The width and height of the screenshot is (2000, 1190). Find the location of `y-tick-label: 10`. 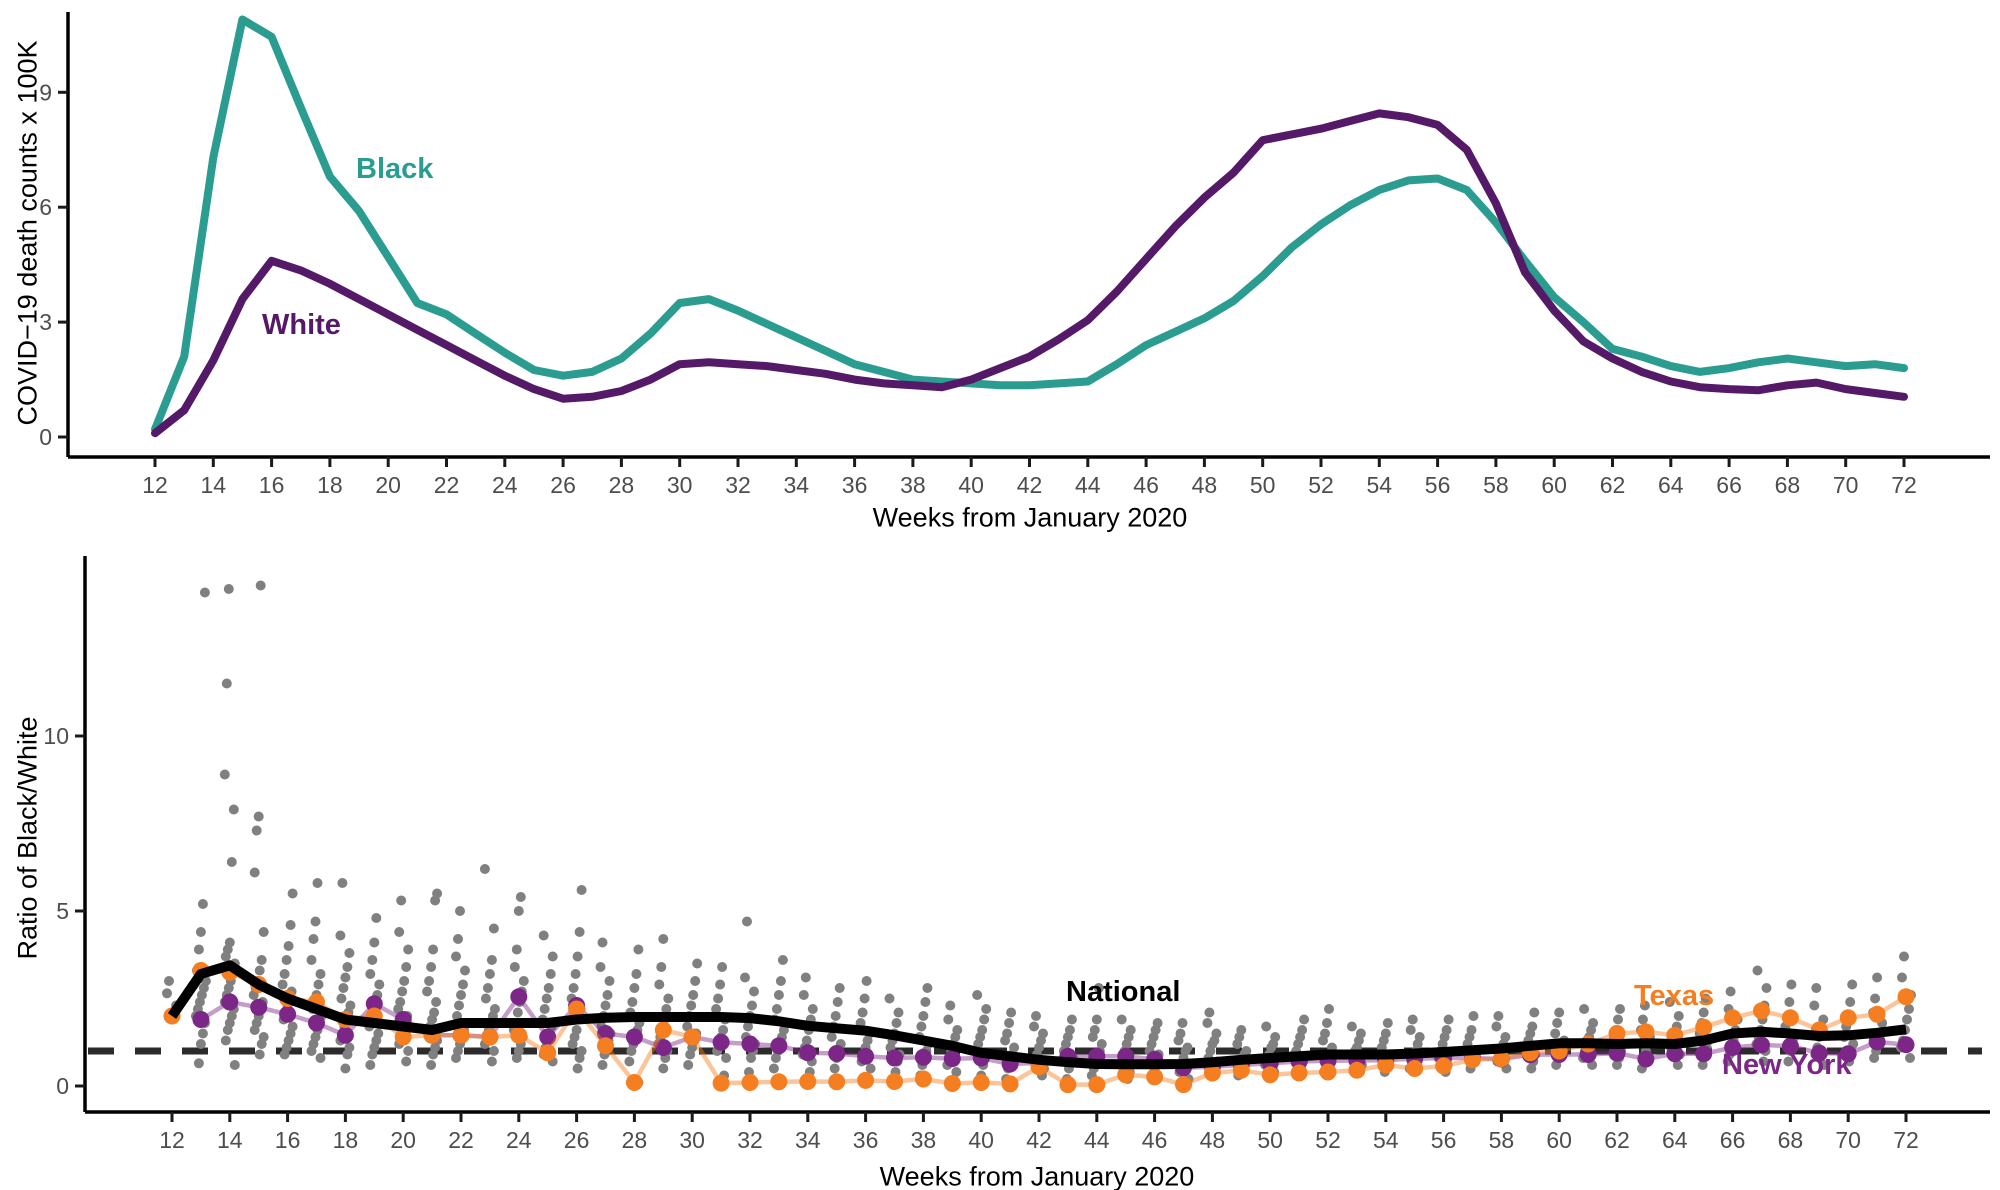

y-tick-label: 10 is located at coordinates (56, 736).